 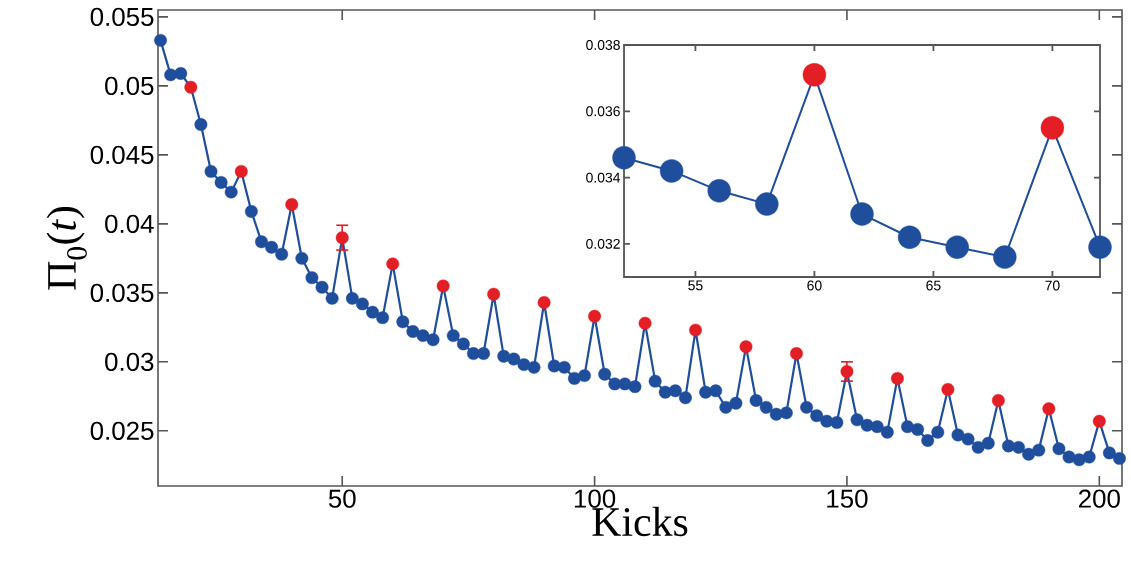 I want to click on y-tick-label: 0.05, so click(x=129, y=86).